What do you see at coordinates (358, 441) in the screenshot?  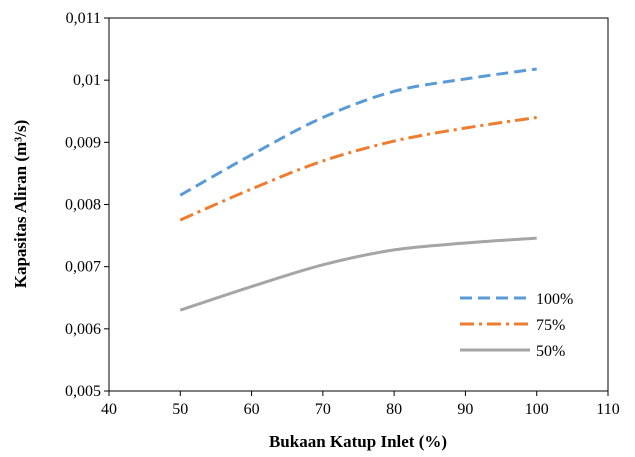 I see `x-axis-title: Bukaan Katup Inlet (%)` at bounding box center [358, 441].